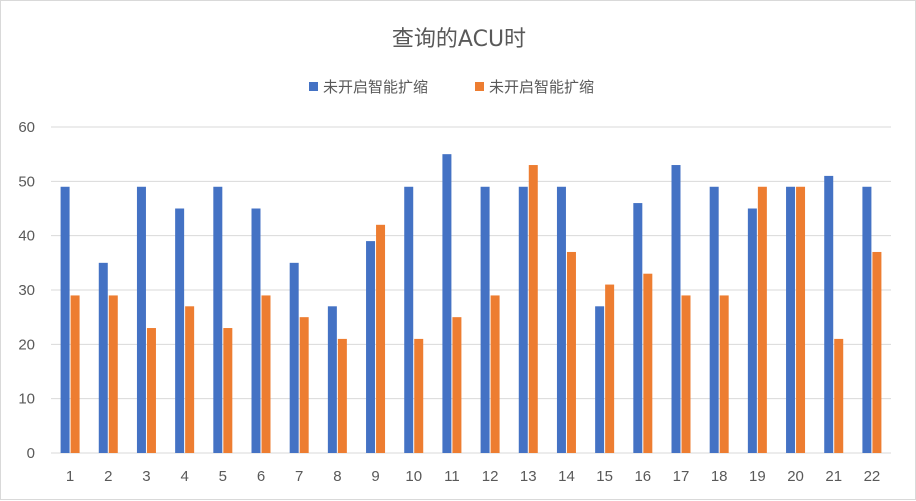 This screenshot has width=916, height=501. Describe the element at coordinates (413, 476) in the screenshot. I see `x-tick-label: 10` at that location.